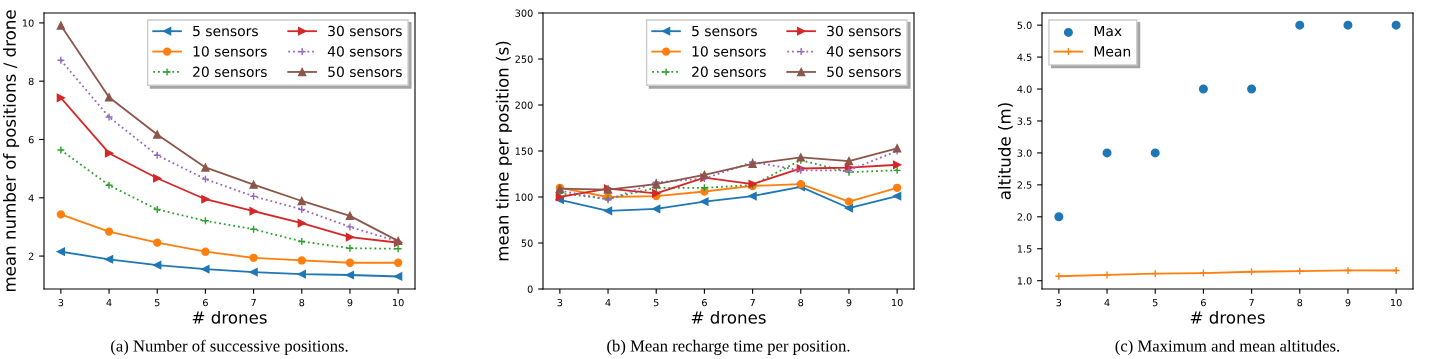 This screenshot has width=1434, height=359. Describe the element at coordinates (1024, 185) in the screenshot. I see `y-tick-label: 2.5` at that location.